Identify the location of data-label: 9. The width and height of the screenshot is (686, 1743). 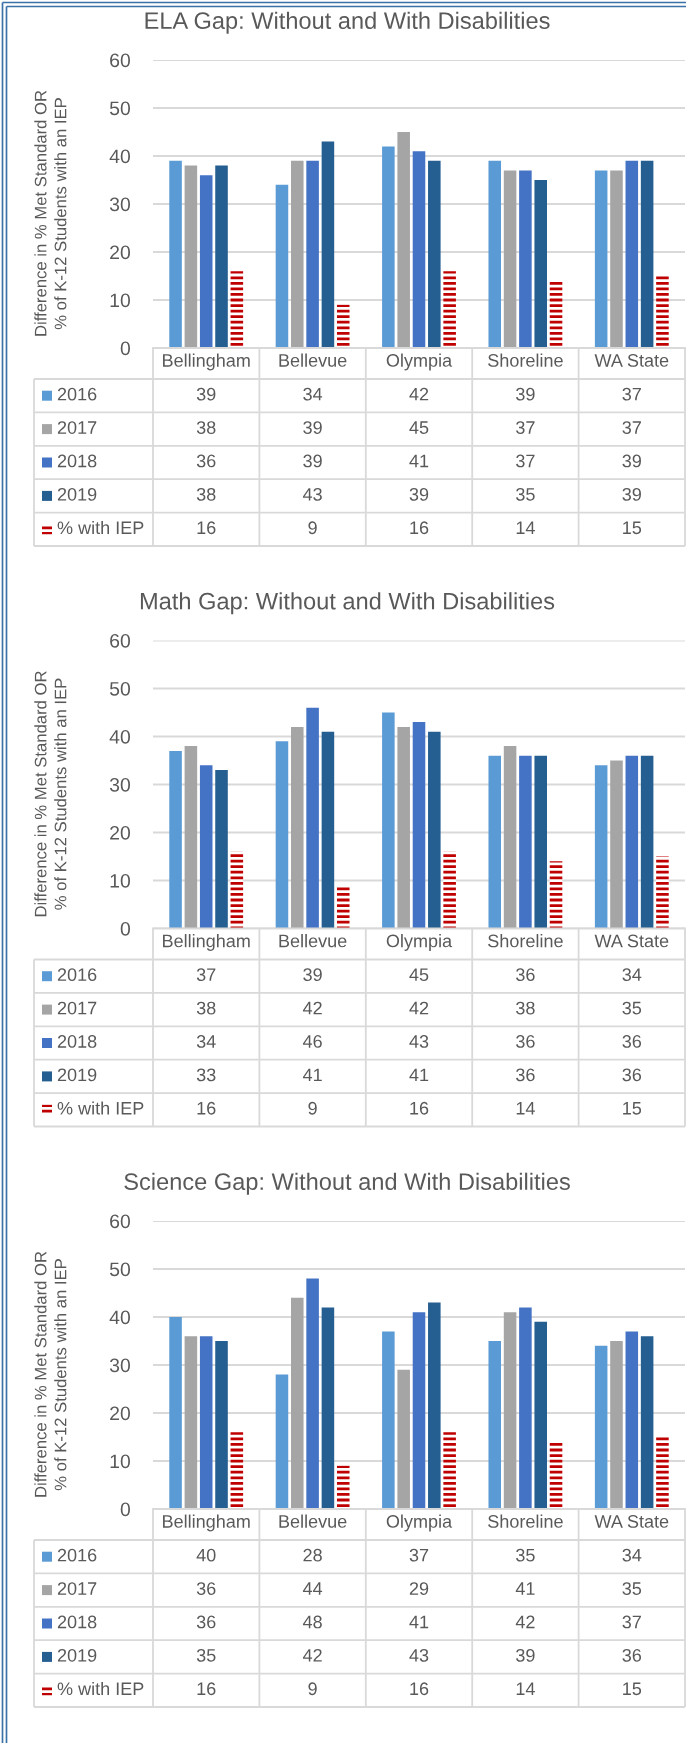
(312, 528).